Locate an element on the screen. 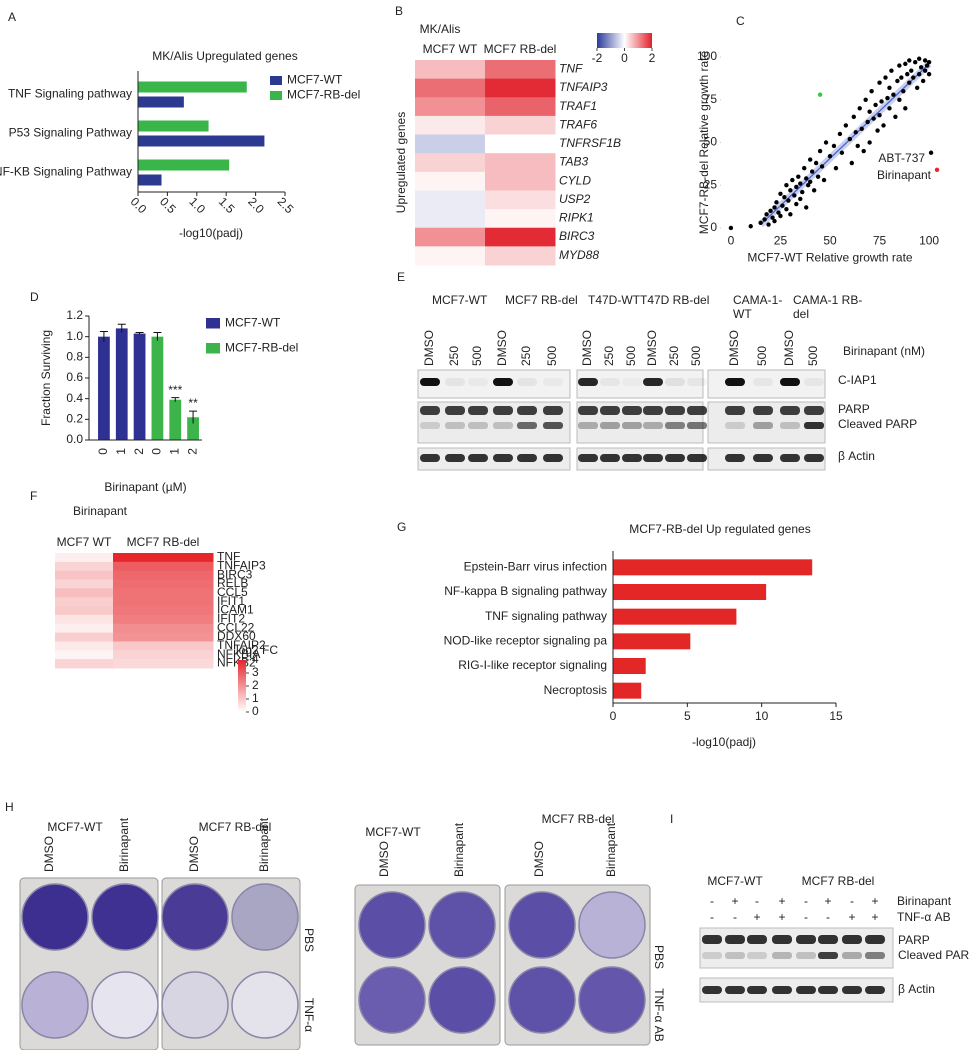 The width and height of the screenshot is (969, 1050). band-label: Cleaved PARP is located at coordinates (877, 424).